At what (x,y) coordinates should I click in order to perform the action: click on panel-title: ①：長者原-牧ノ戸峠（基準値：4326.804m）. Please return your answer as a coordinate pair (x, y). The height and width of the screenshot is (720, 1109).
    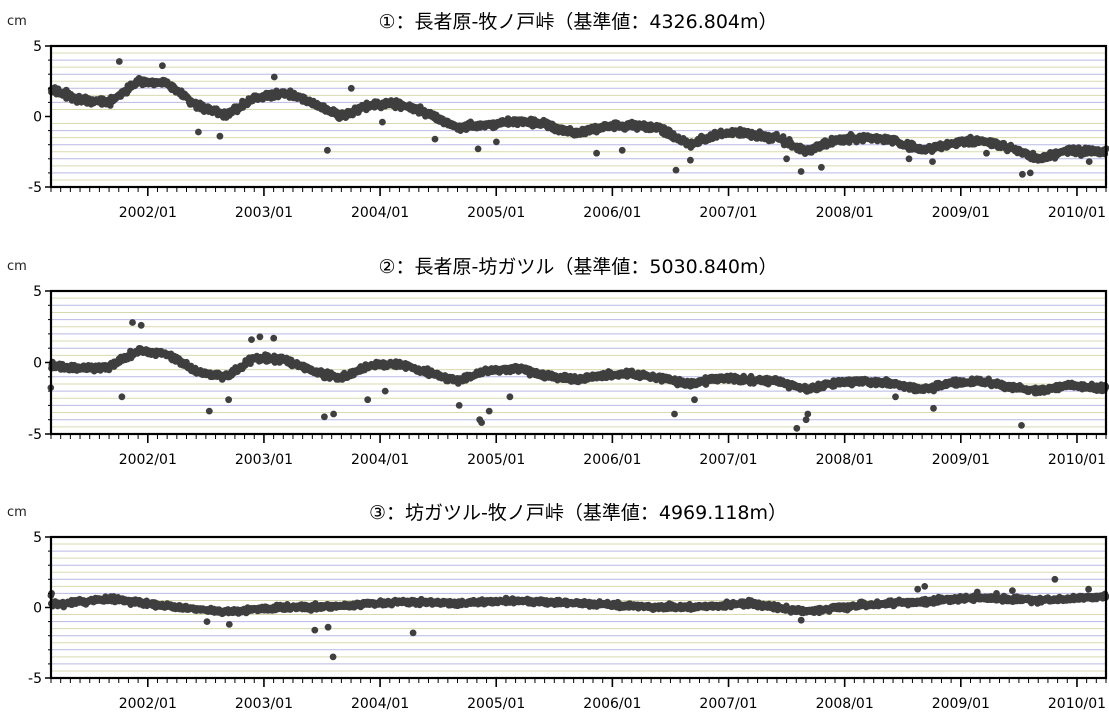
    Looking at the image, I should click on (577, 22).